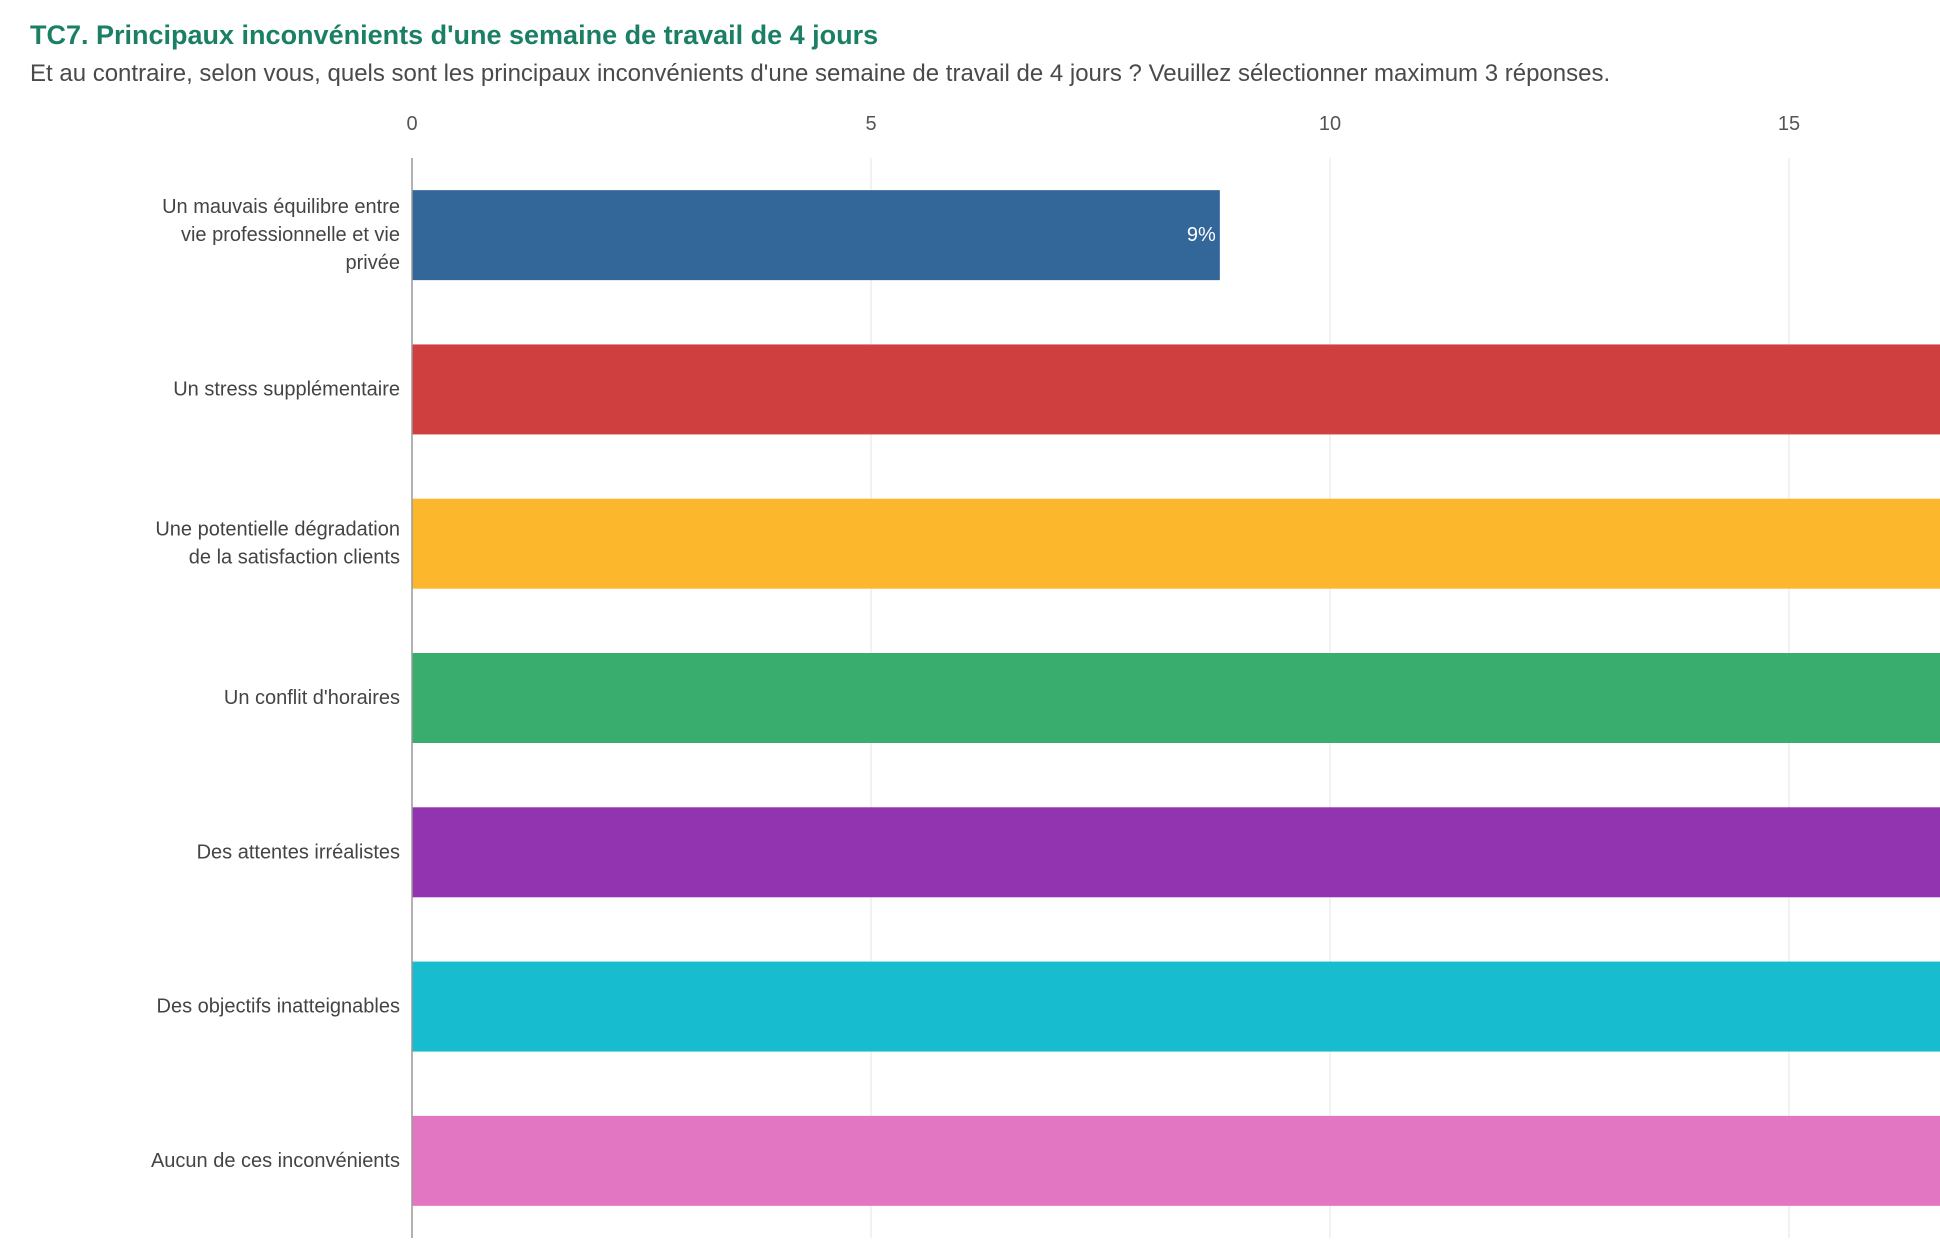 The image size is (1940, 1248). I want to click on category-label: Des attentes irréalistes, so click(298, 852).